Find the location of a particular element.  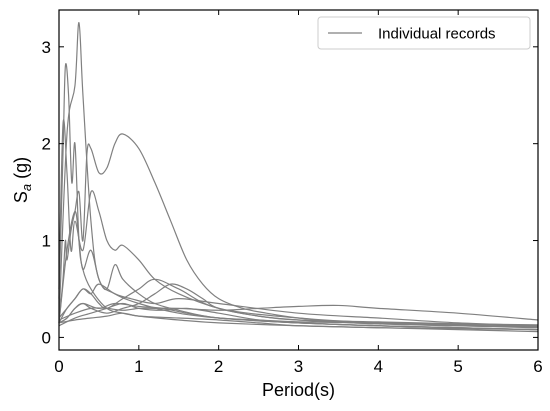

legend-label: Individual records is located at coordinates (437, 34).